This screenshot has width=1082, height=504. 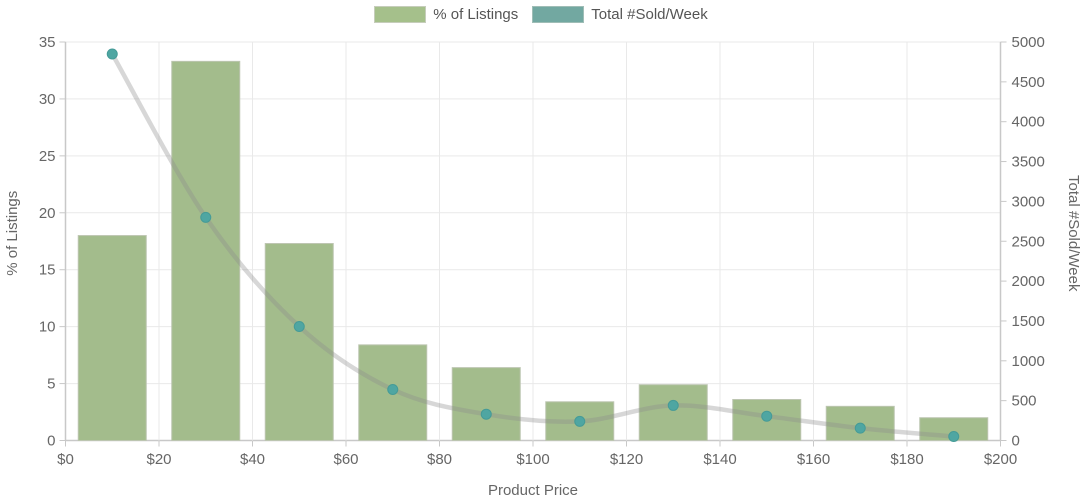 I want to click on left-tick-label: 10, so click(x=47, y=327).